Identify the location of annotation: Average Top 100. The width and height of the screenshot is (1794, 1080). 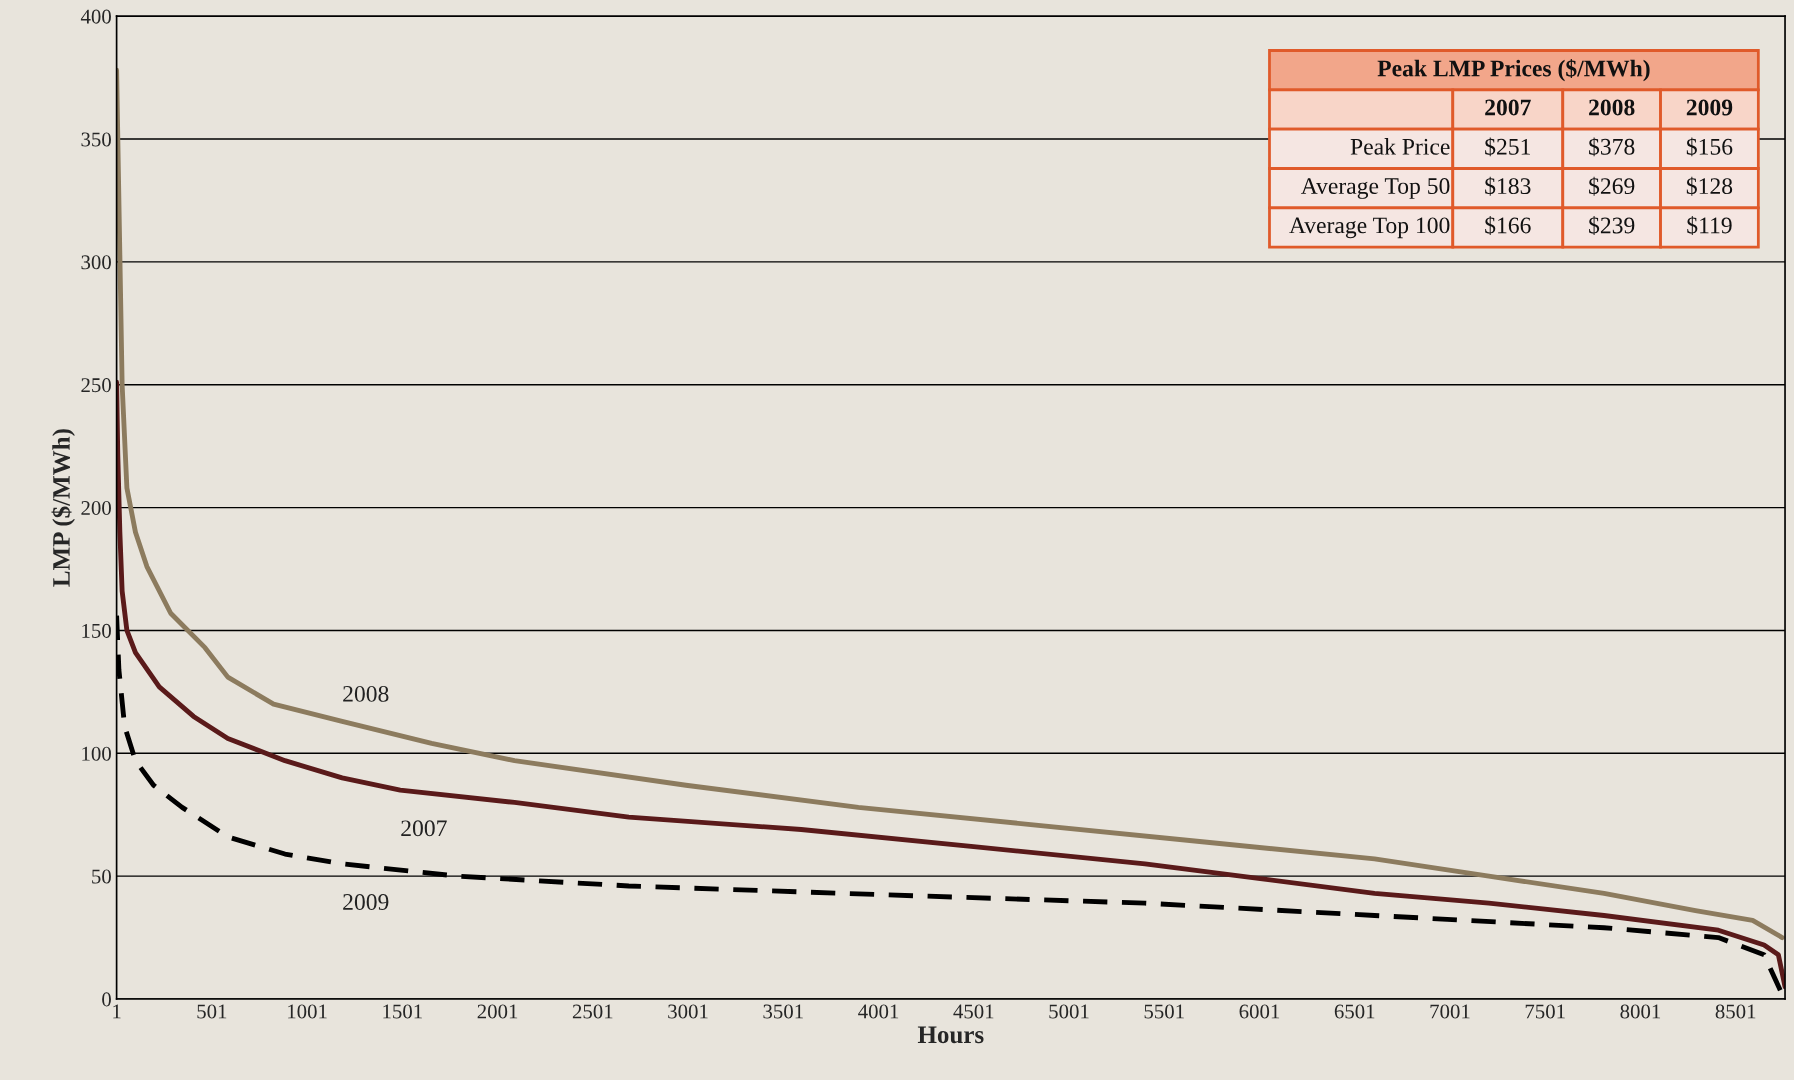
(1369, 228).